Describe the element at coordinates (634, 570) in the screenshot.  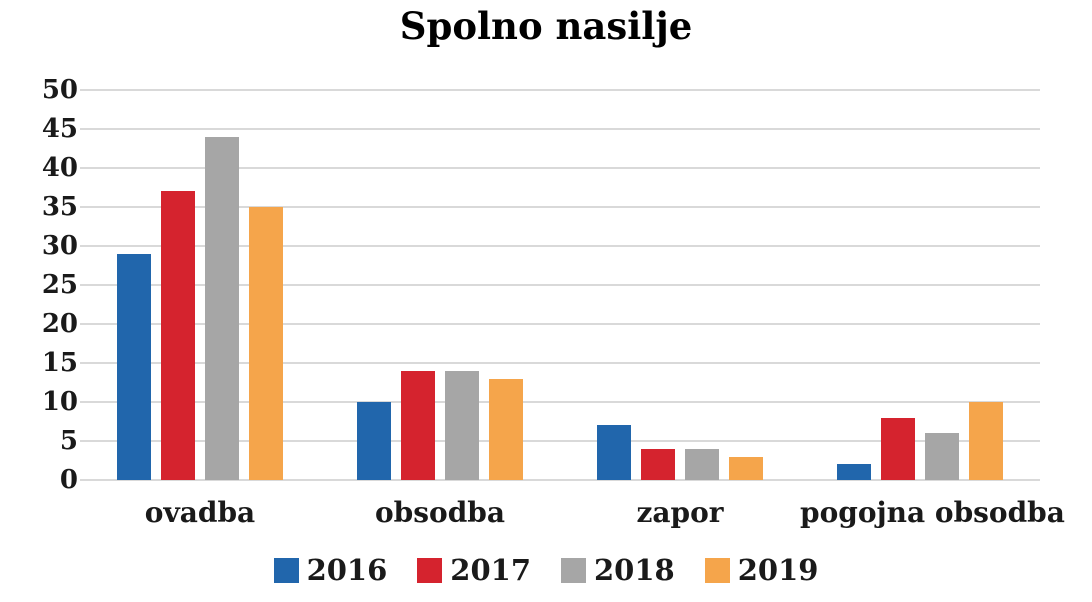
I see `legend-label-2018: 2018` at that location.